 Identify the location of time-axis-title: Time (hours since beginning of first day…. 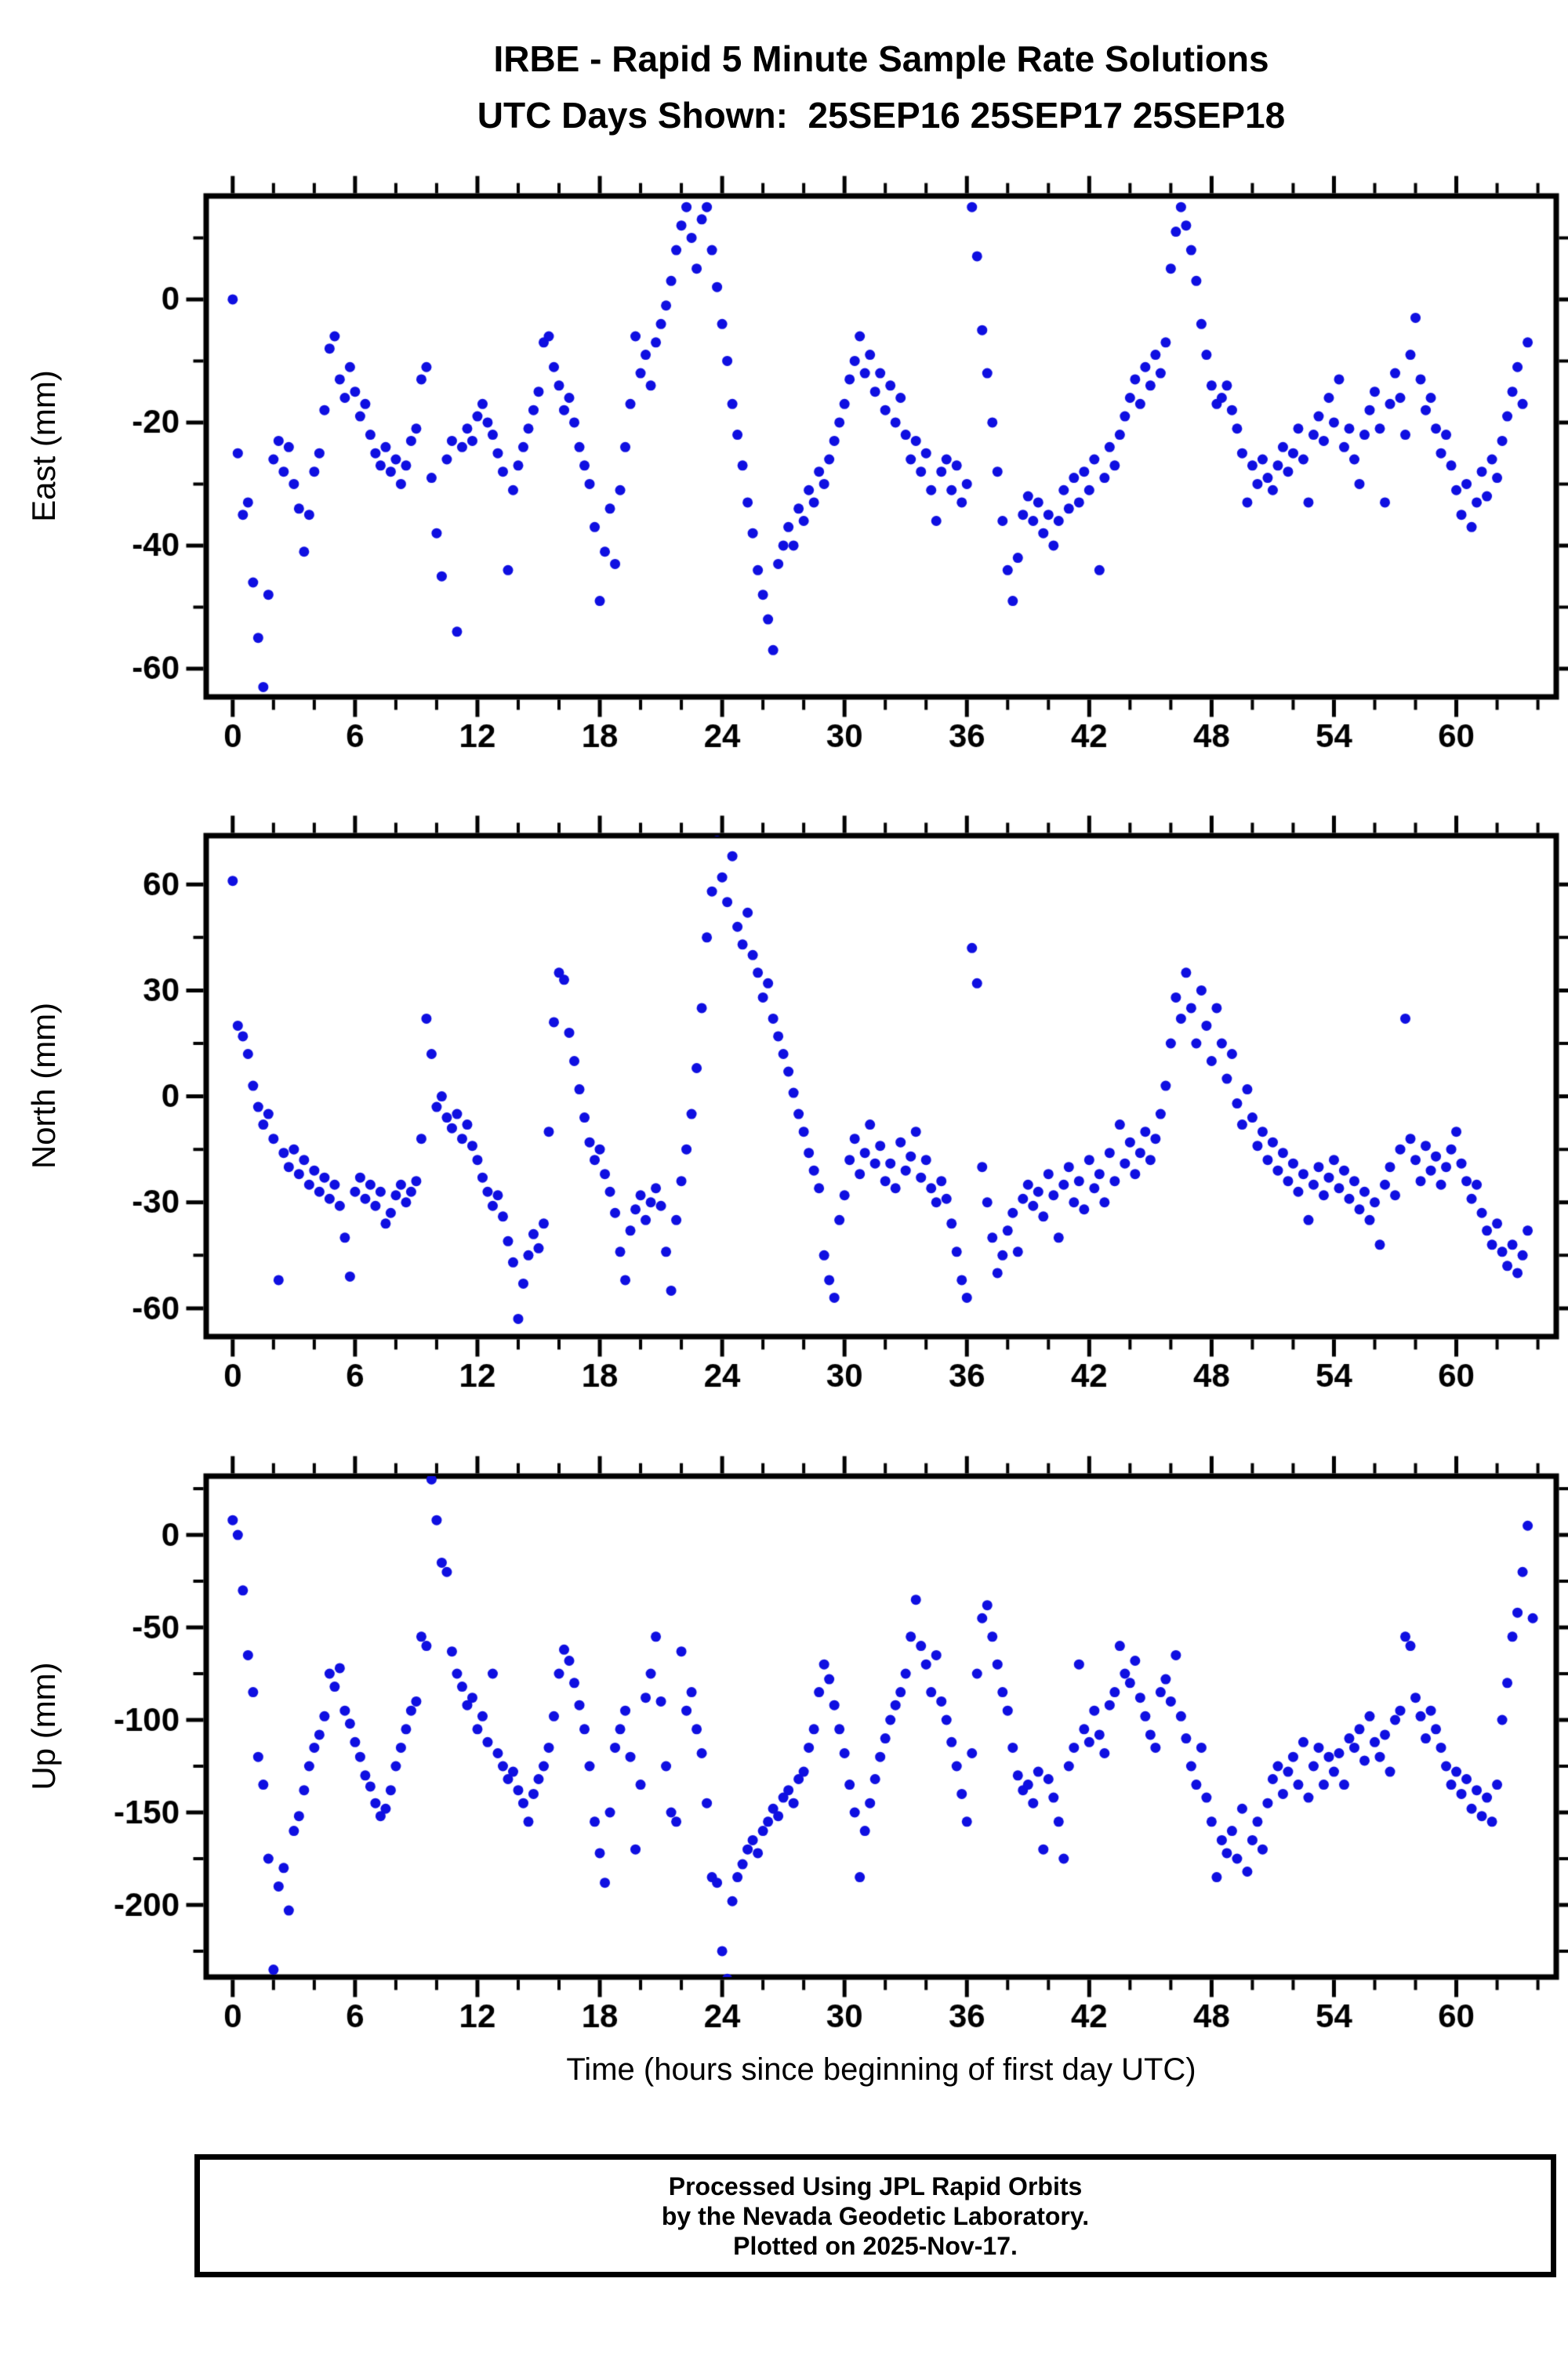
(881, 2069).